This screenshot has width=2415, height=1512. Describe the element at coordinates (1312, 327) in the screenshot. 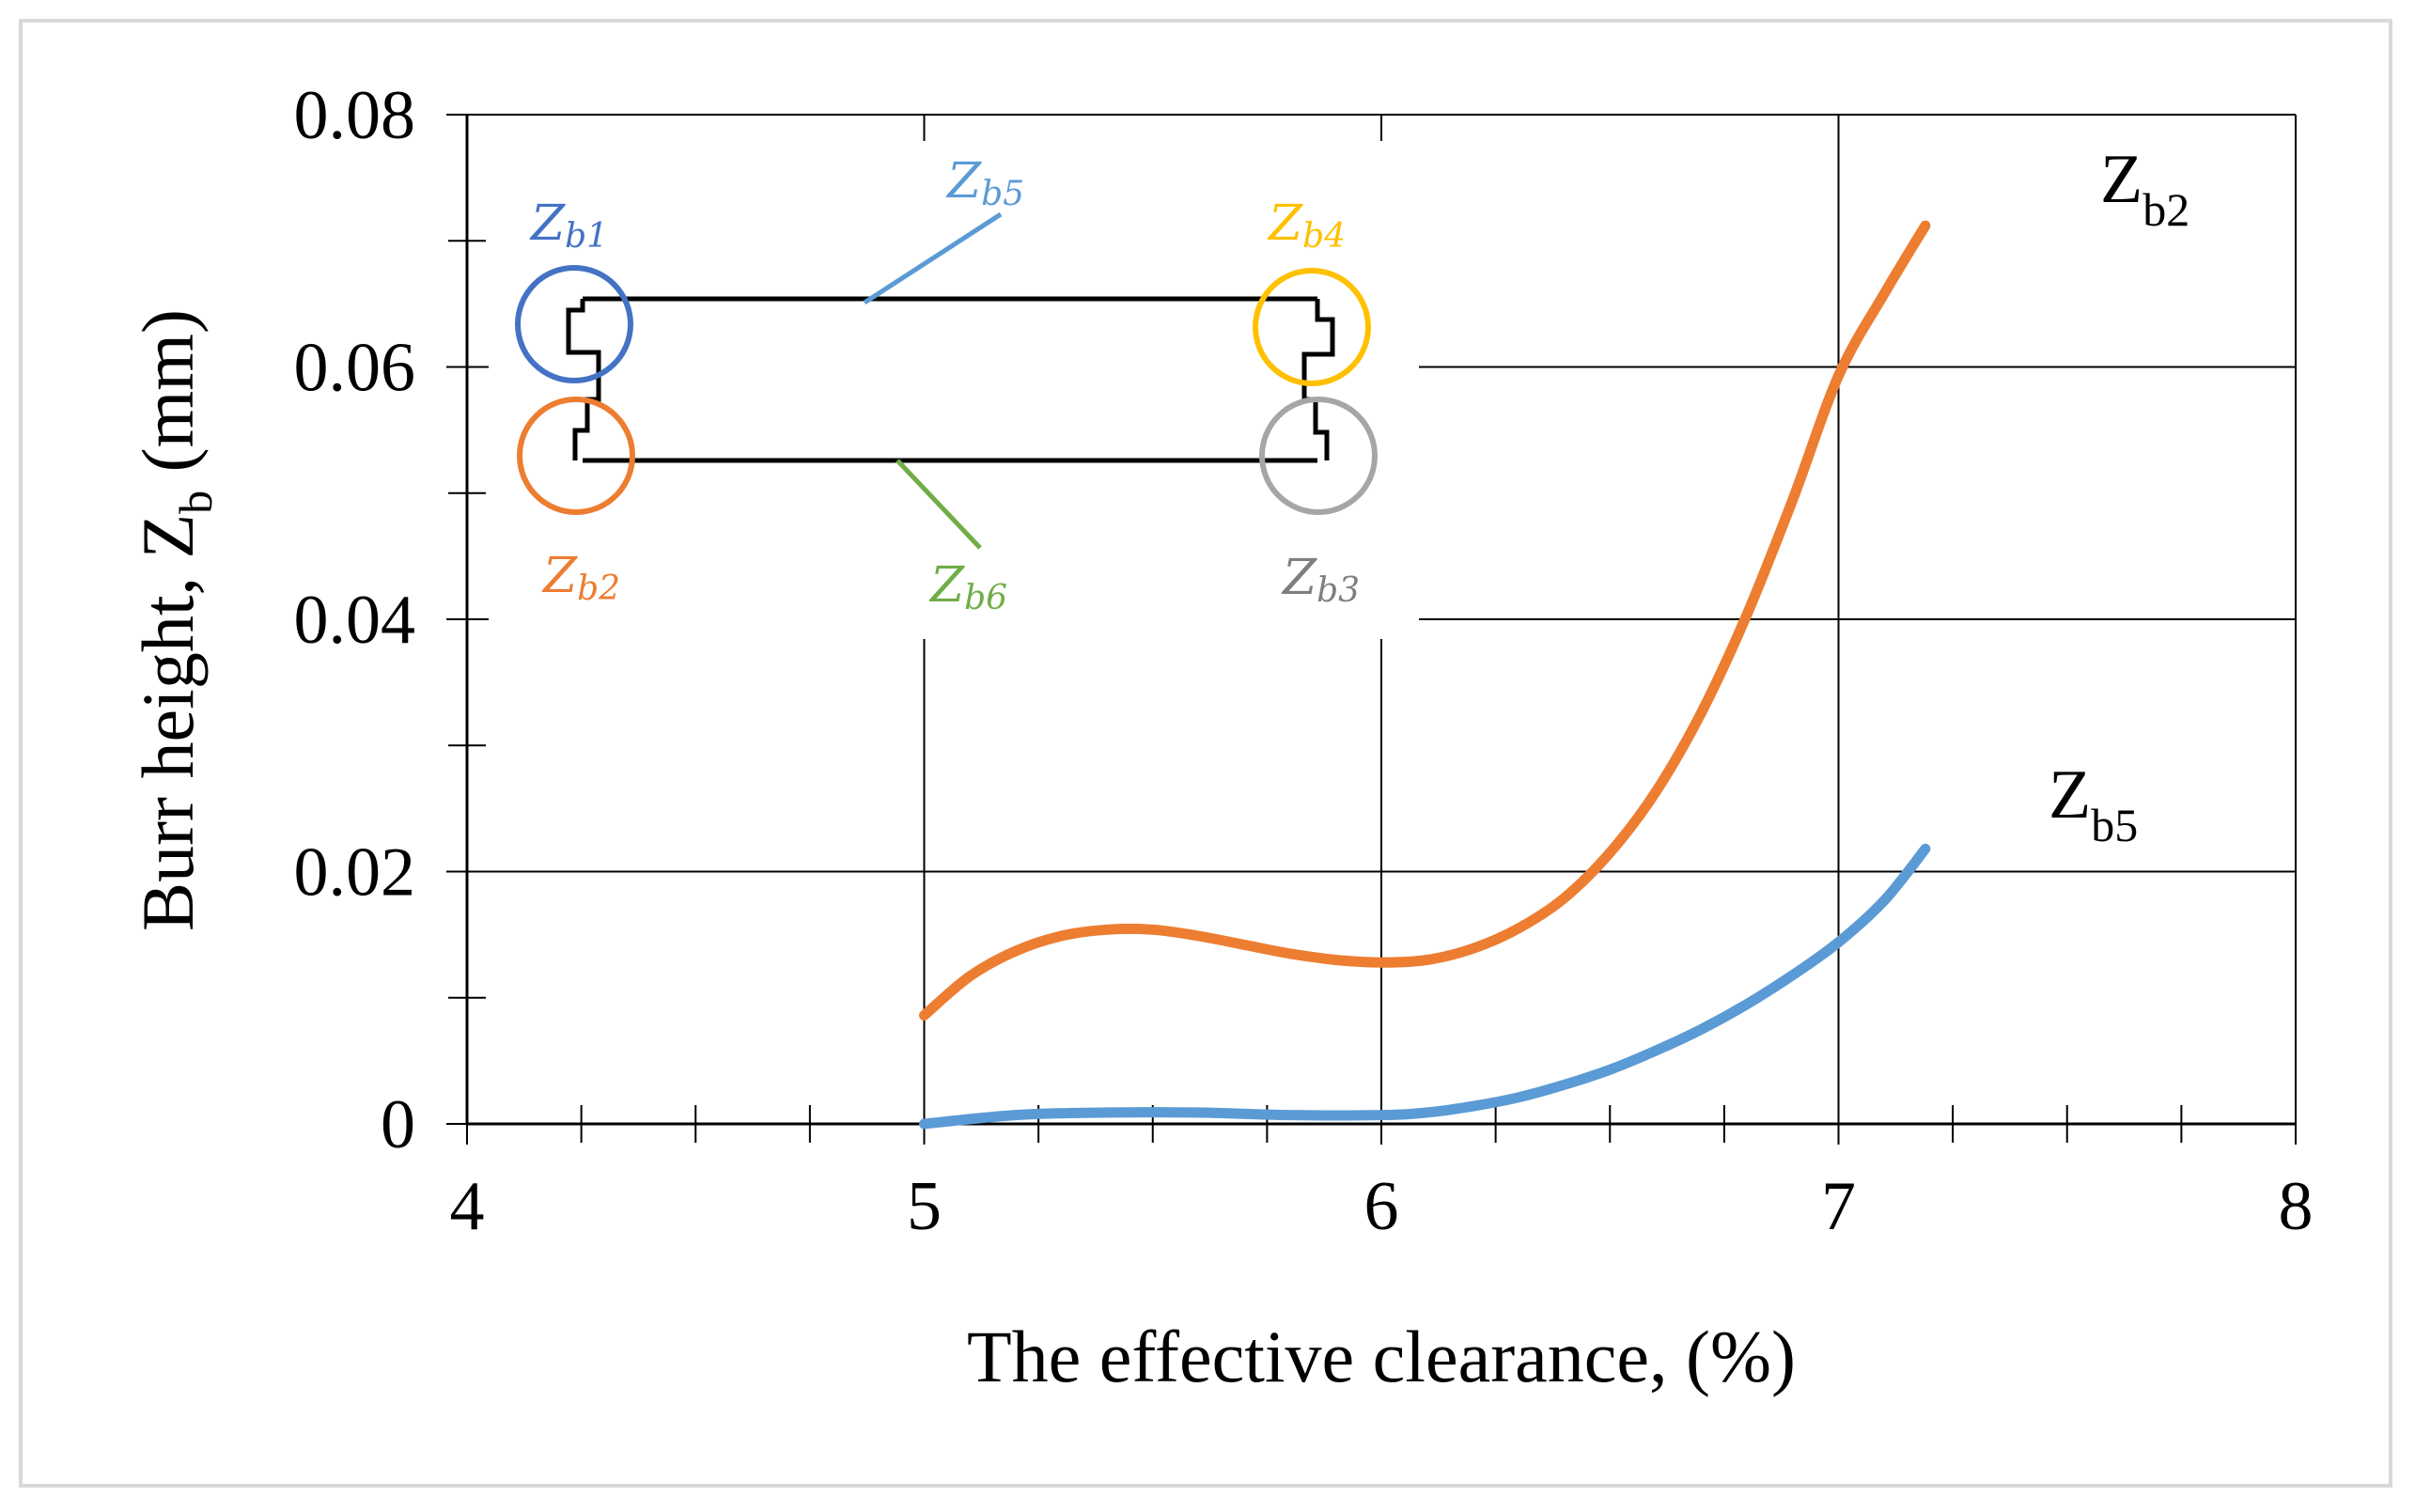

I see `zb4-marker-circle` at that location.